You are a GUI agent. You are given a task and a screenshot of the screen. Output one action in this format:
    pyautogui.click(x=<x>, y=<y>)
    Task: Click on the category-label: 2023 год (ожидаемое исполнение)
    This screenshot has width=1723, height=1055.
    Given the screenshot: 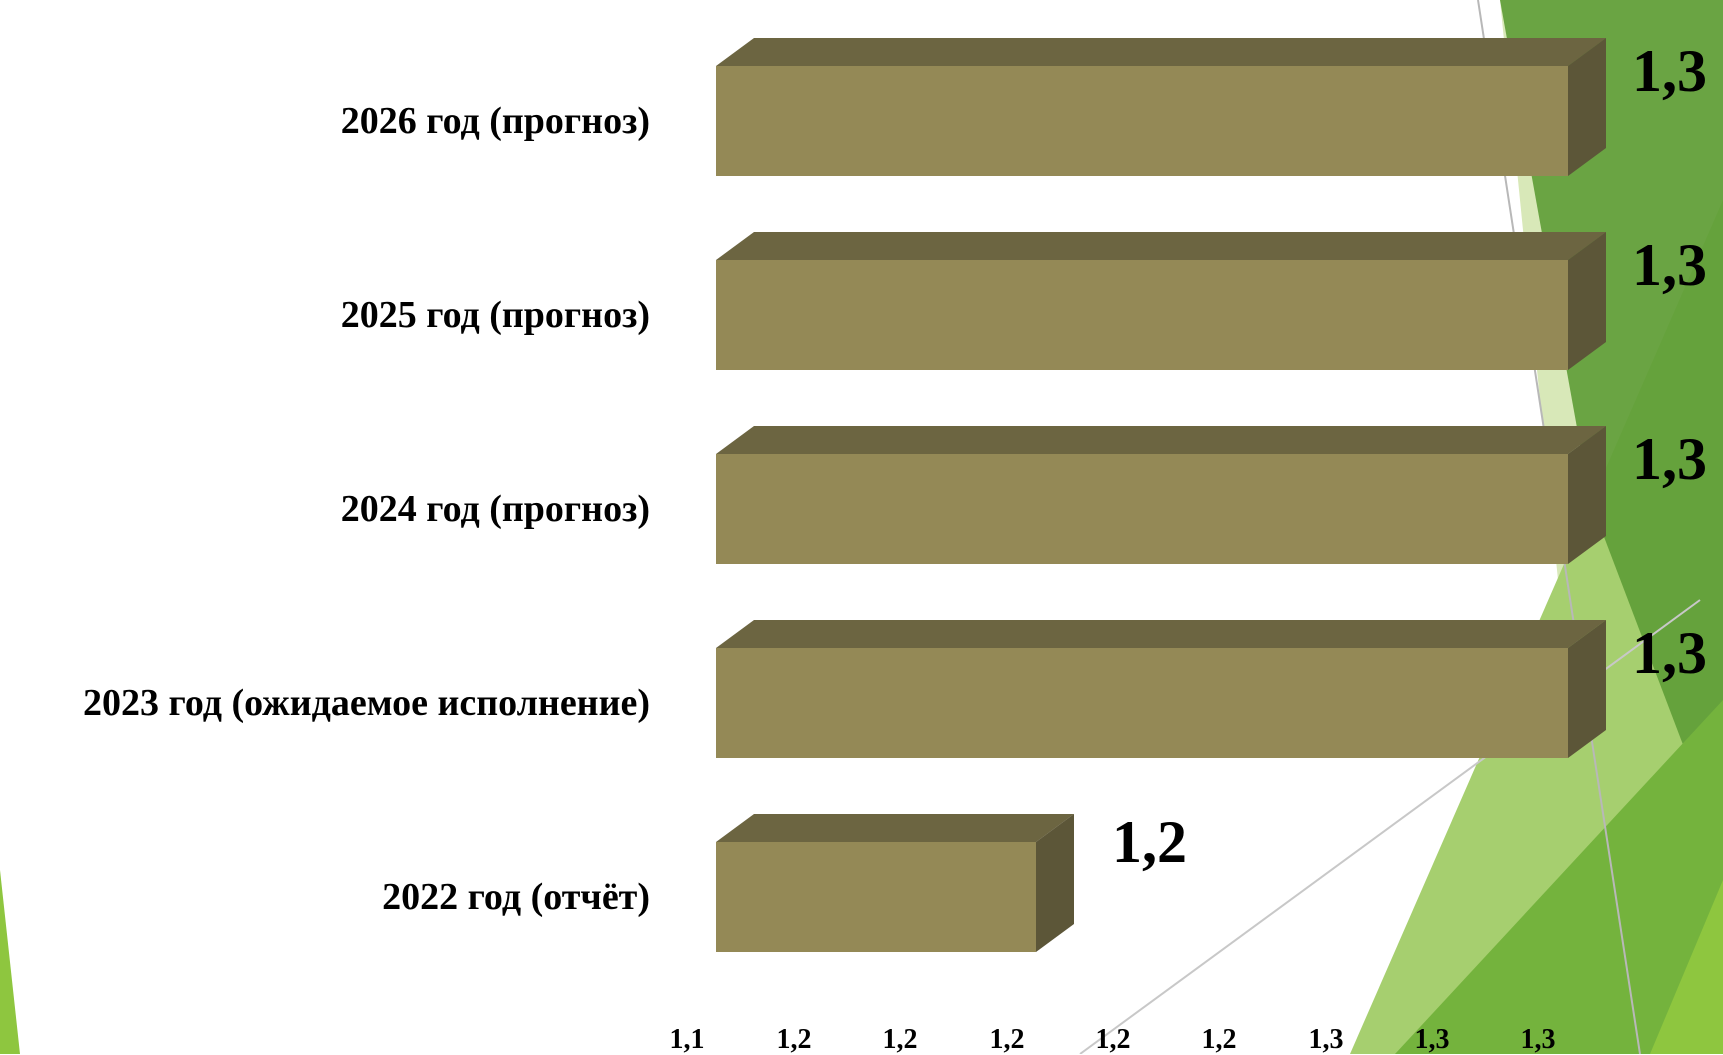 What is the action you would take?
    pyautogui.click(x=366, y=703)
    